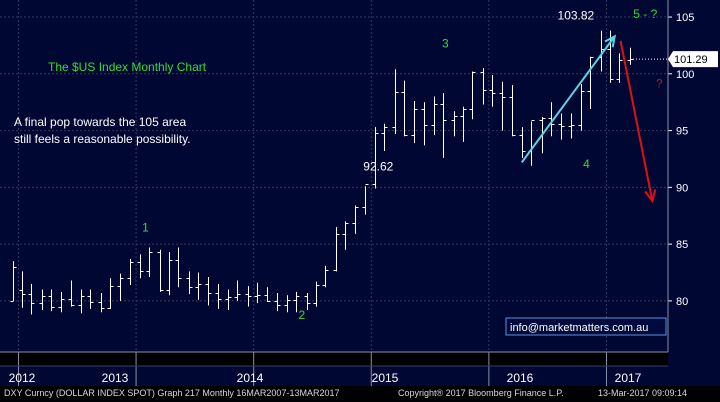 The height and width of the screenshot is (402, 720). I want to click on cyan-arrowhead, so click(610, 41).